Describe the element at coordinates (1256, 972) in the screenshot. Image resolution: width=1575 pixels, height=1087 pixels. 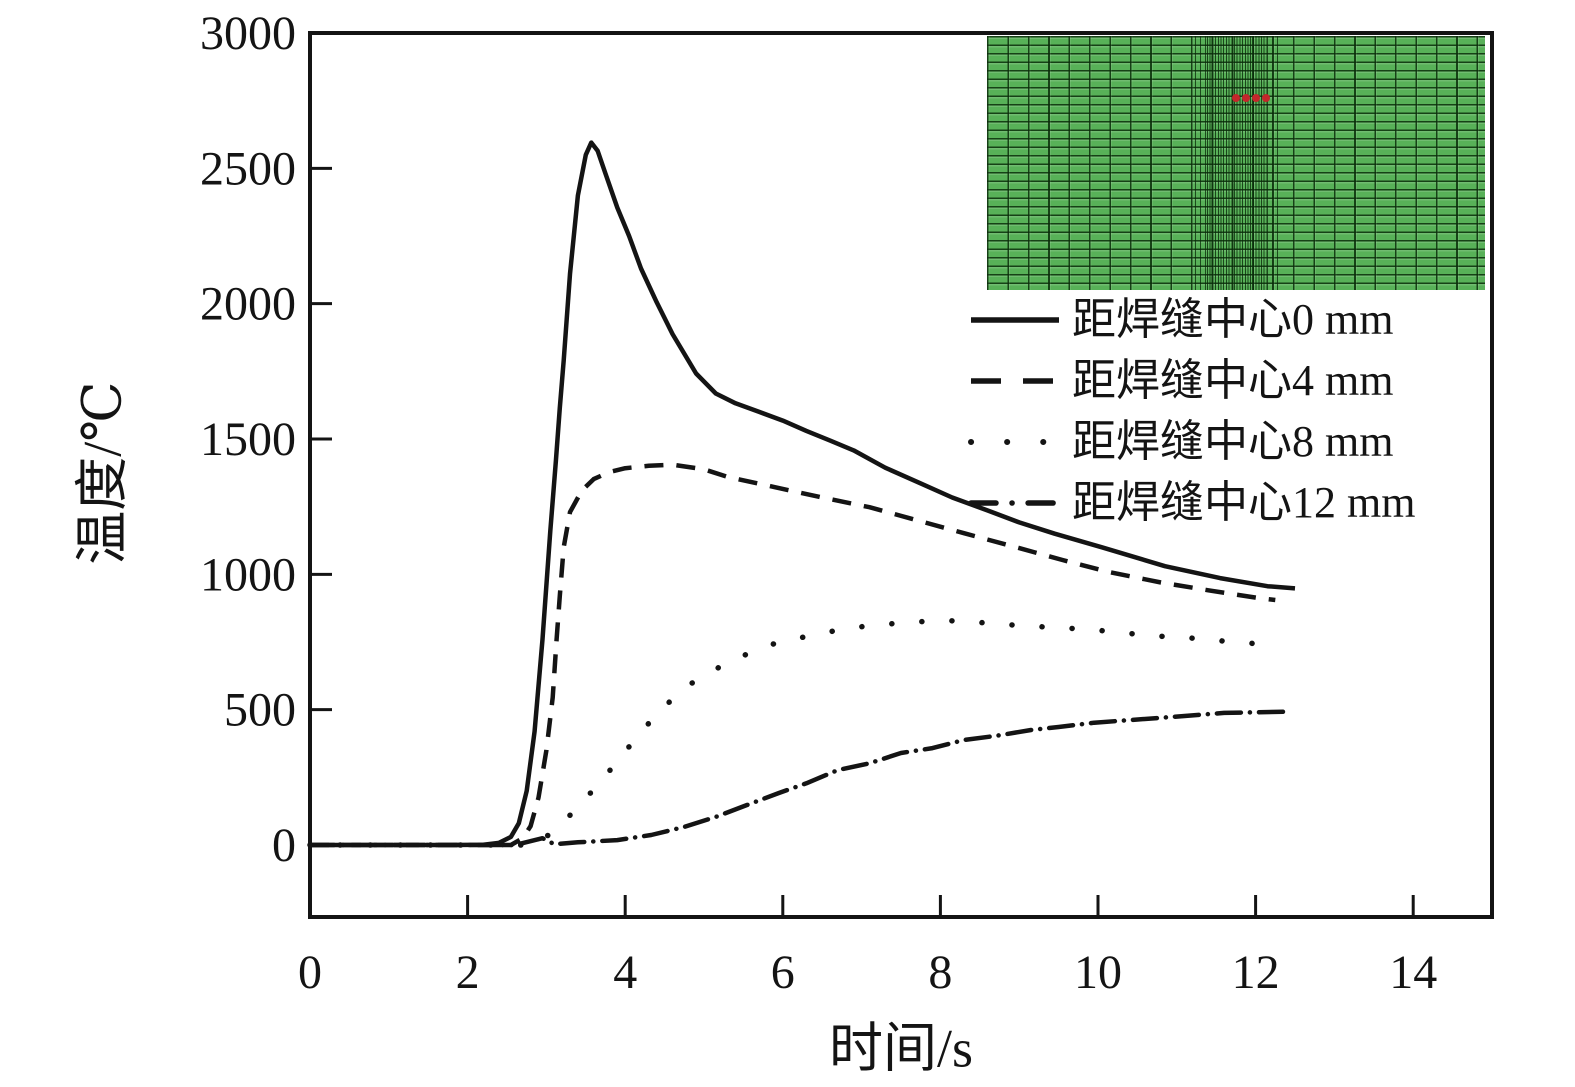
I see `x-tick-label: 12` at that location.